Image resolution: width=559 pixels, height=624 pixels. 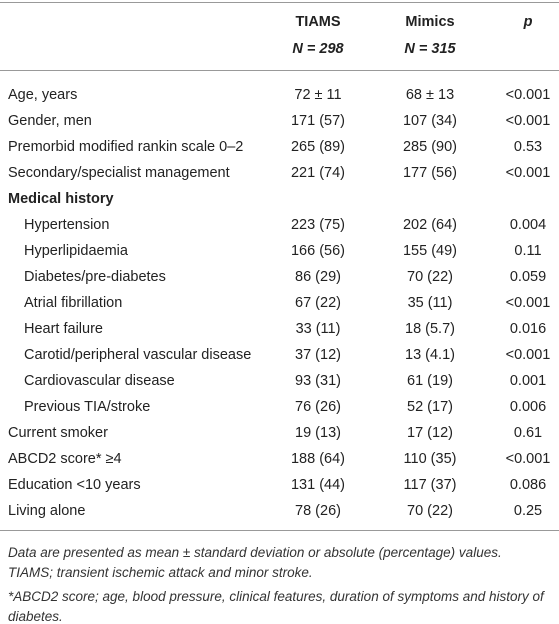 I want to click on row-label: Hypertension, so click(x=67, y=225).